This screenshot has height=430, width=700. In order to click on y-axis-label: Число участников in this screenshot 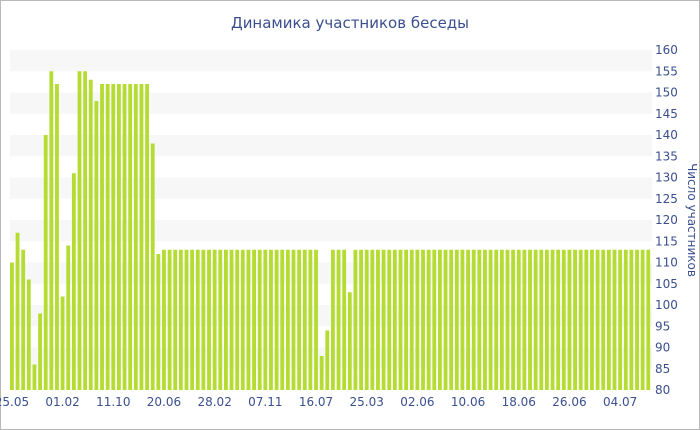, I will do `click(692, 220)`.